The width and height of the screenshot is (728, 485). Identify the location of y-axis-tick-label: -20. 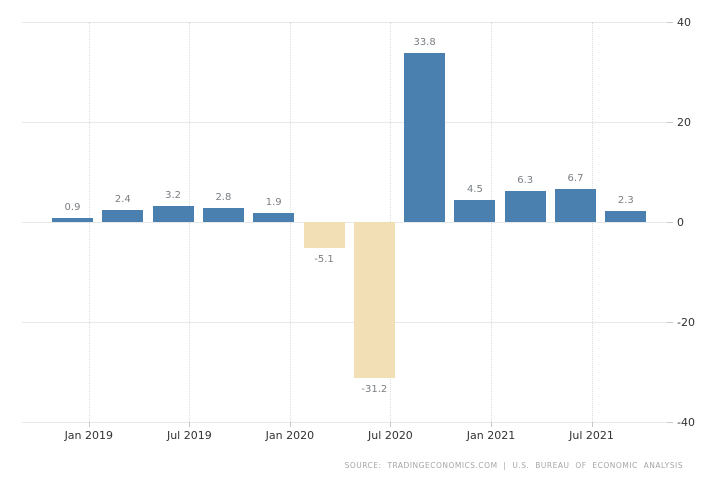
(686, 322).